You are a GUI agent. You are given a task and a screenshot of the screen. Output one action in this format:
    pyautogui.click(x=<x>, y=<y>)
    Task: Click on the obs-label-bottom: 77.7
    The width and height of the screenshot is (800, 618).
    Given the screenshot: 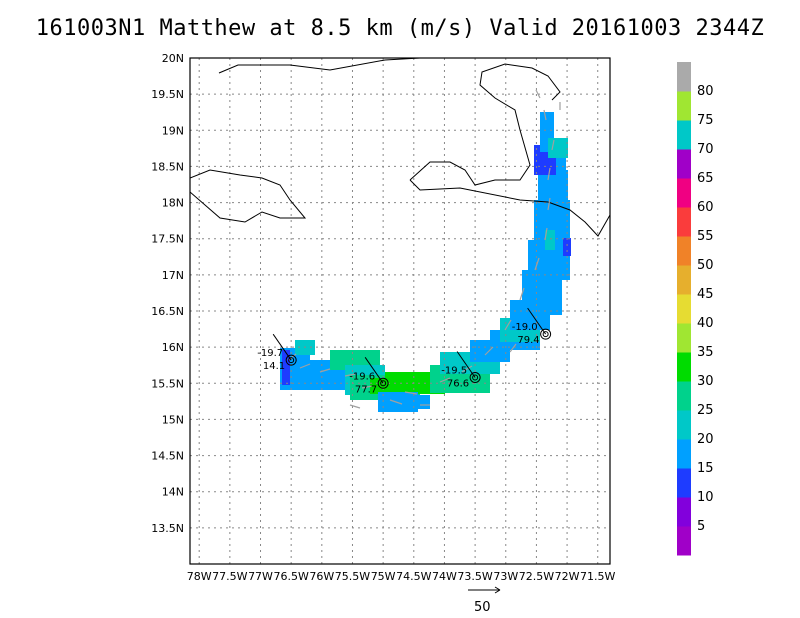 What is the action you would take?
    pyautogui.click(x=366, y=389)
    